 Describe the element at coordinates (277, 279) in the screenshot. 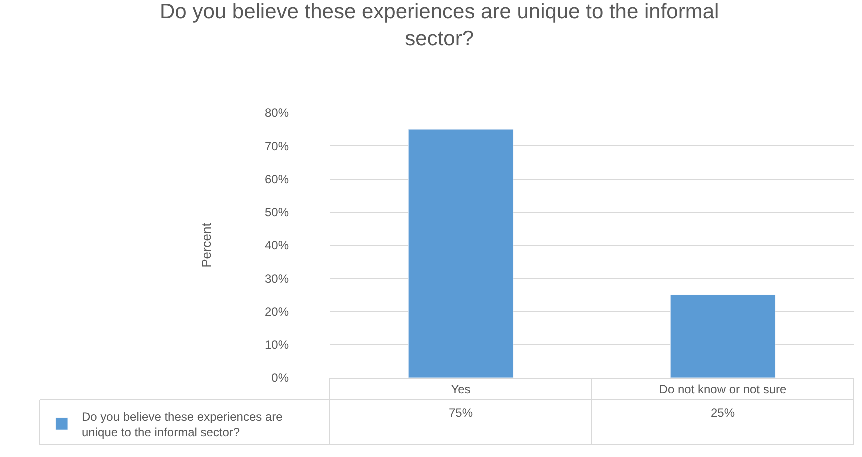

I see `y-tick-label: 30%` at that location.